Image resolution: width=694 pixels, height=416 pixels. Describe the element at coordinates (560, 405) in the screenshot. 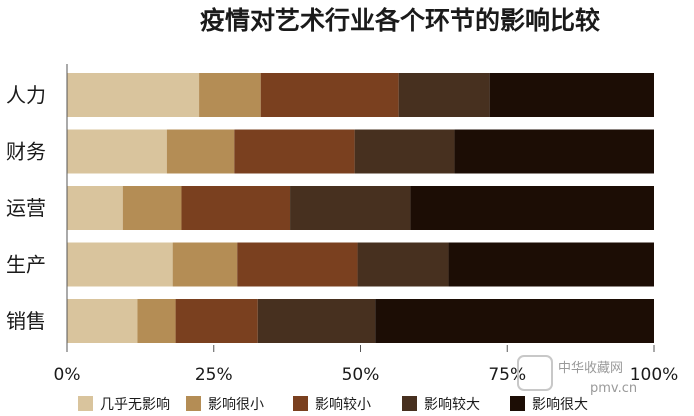

I see `legend-label: 影响很大` at that location.